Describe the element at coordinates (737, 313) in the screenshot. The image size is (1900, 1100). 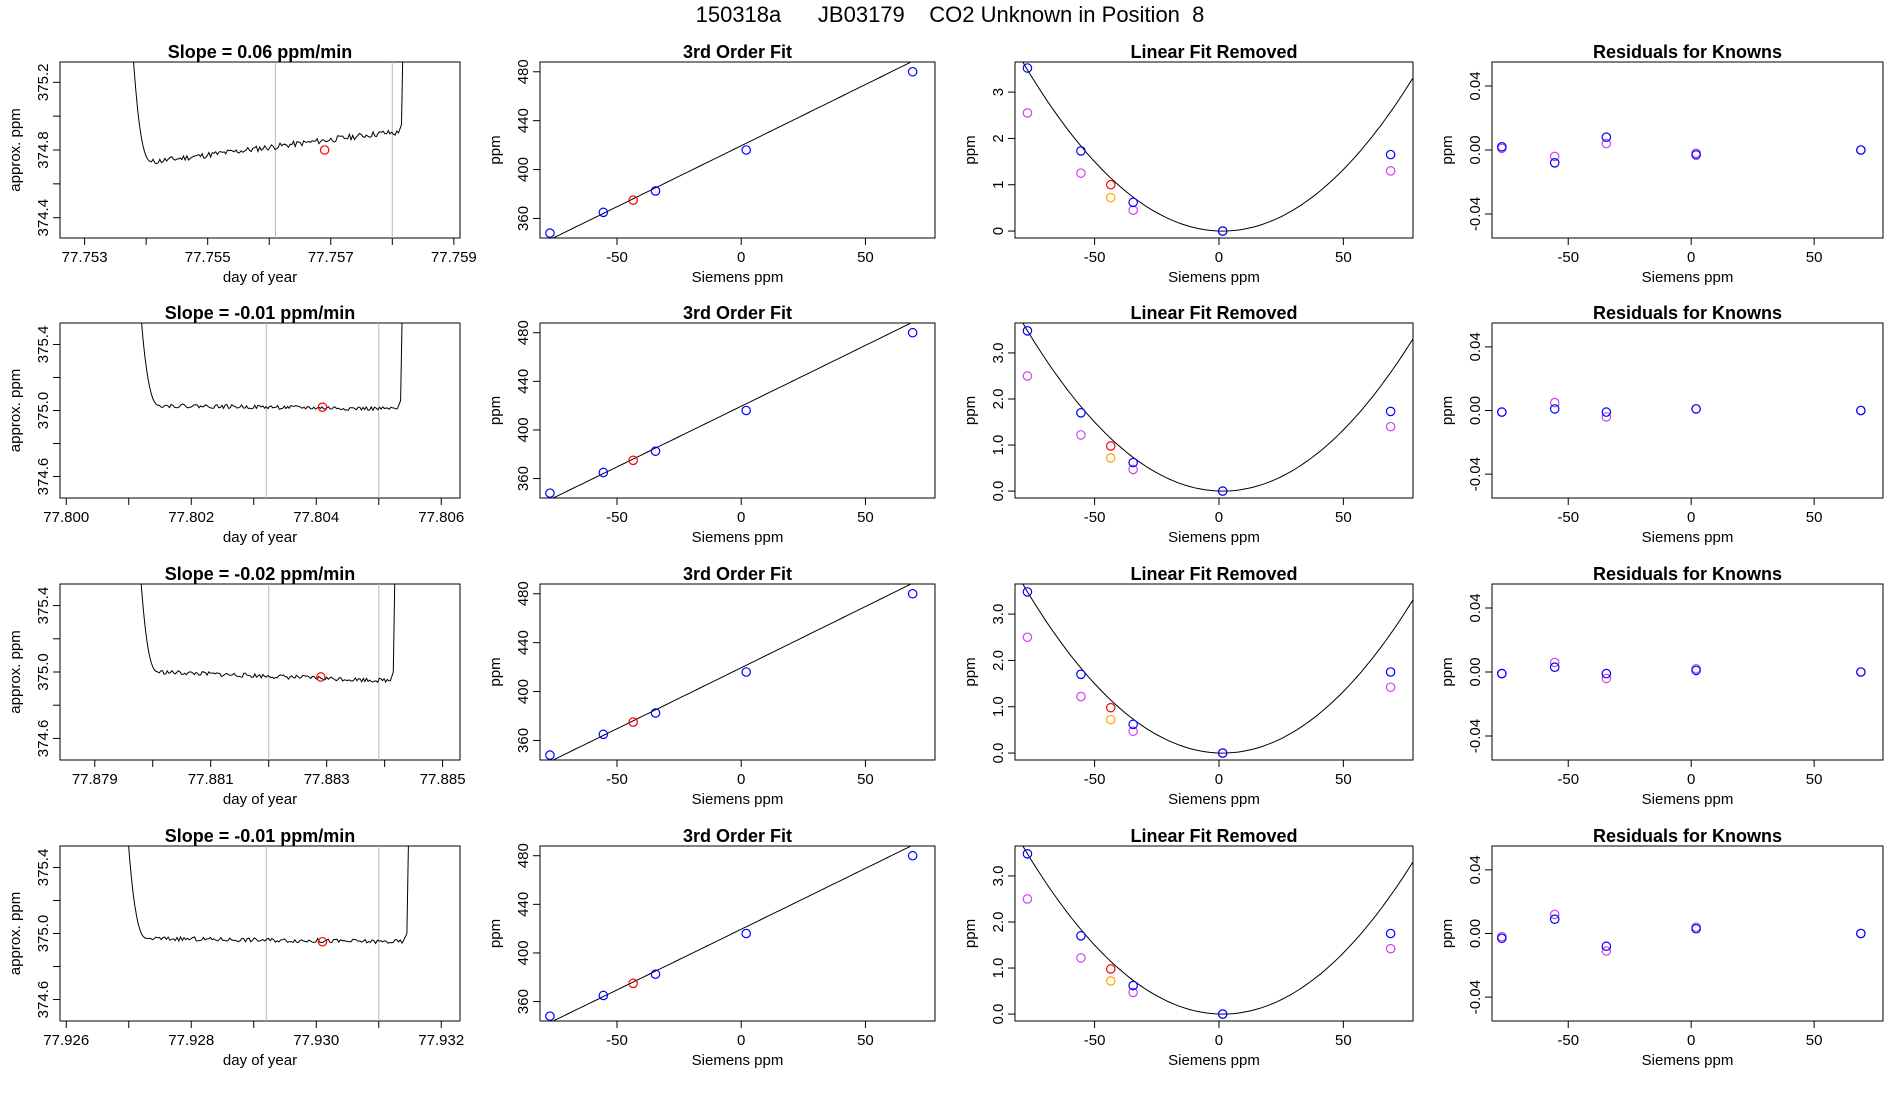
I see `panel-title: 3rd Order Fit` at that location.